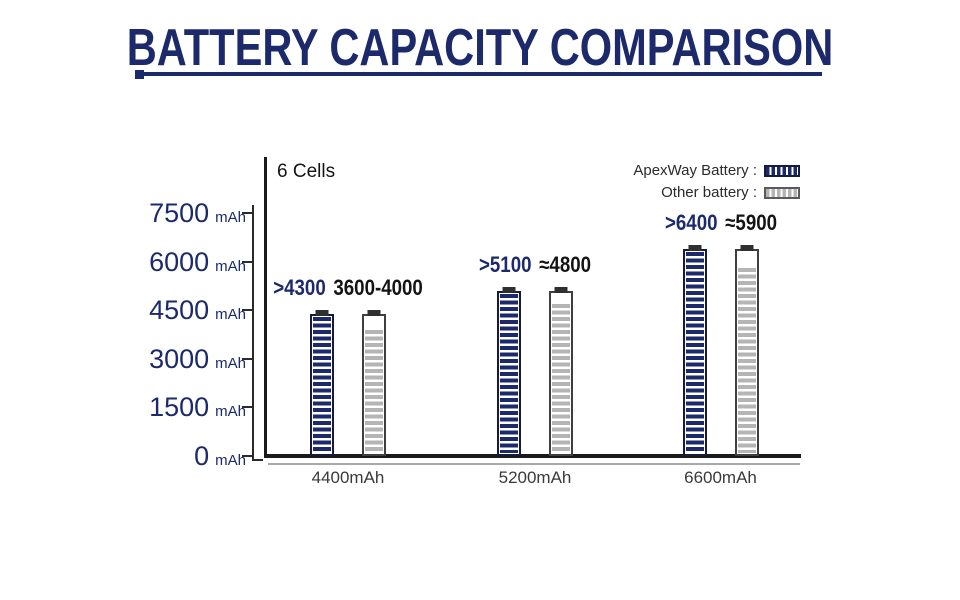 Image resolution: width=960 pixels, height=600 pixels. Describe the element at coordinates (505, 265) in the screenshot. I see `annotation-apexway-value: >5100` at that location.